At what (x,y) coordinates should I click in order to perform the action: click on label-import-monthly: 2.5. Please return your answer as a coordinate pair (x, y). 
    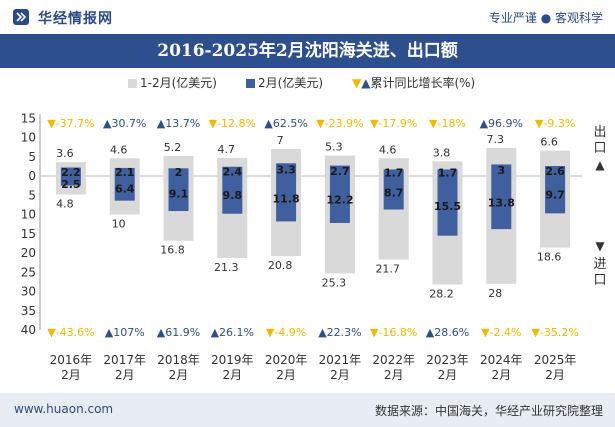
    Looking at the image, I should click on (71, 184).